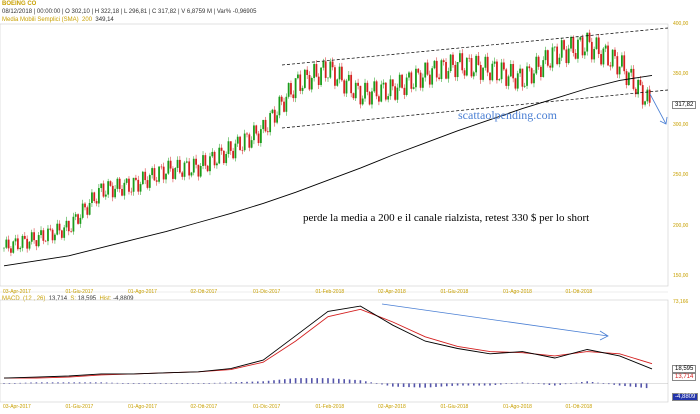 The height and width of the screenshot is (414, 700). What do you see at coordinates (330, 292) in the screenshot?
I see `date-tick-label: 01-Feb-2018` at bounding box center [330, 292].